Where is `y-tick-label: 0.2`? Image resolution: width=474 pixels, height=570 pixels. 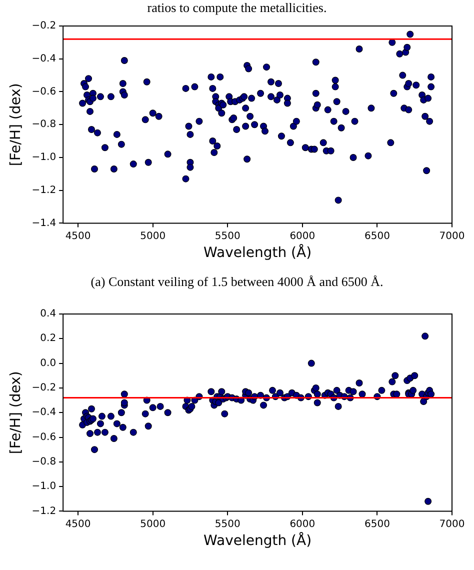 y-tick-label: 0.2 is located at coordinates (48, 338).